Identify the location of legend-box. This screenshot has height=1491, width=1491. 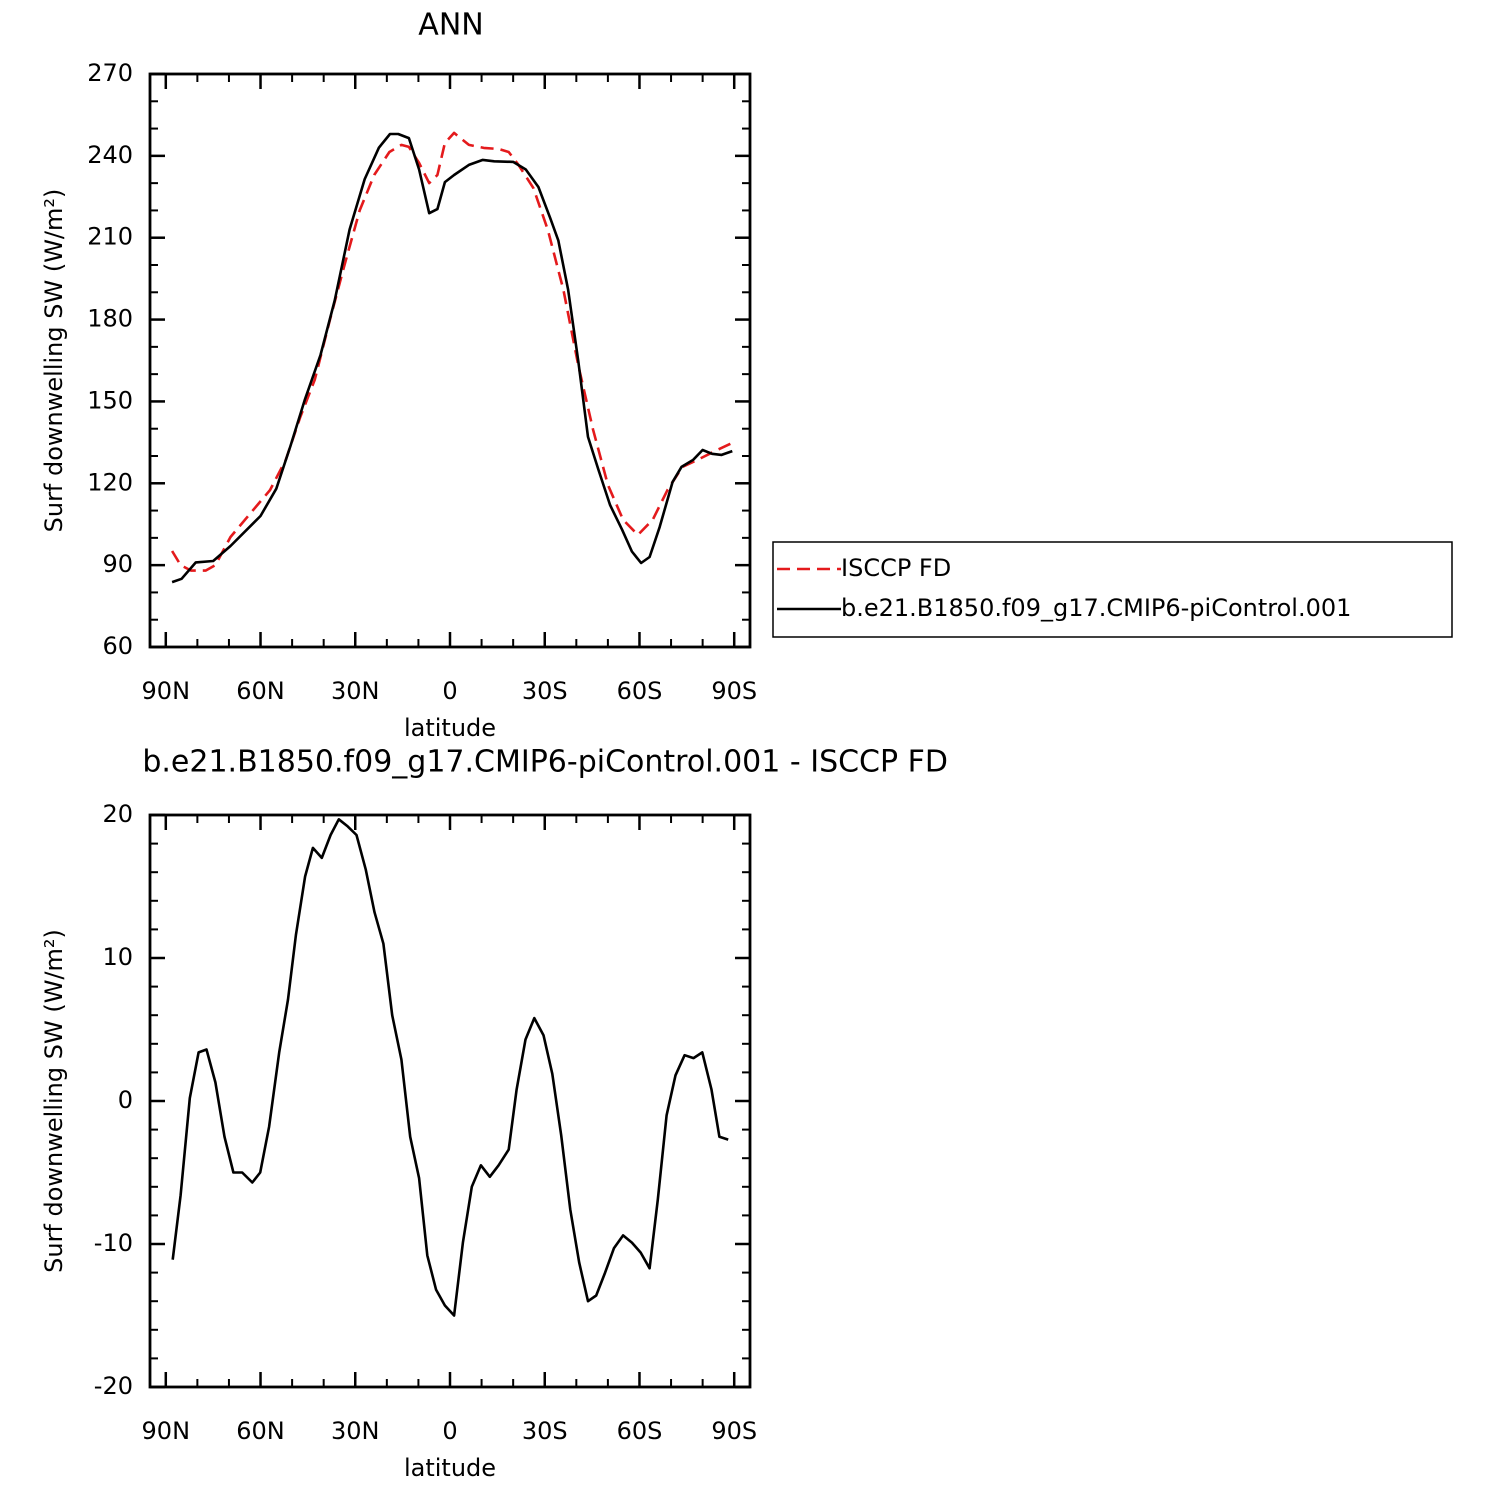
(1112, 589).